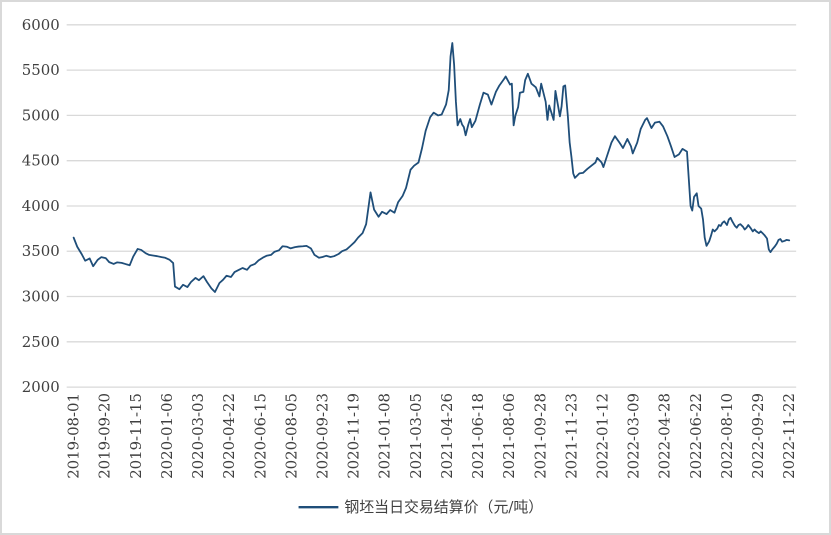 Image resolution: width=831 pixels, height=535 pixels. I want to click on x-axis-label: 2021-04-26, so click(447, 436).